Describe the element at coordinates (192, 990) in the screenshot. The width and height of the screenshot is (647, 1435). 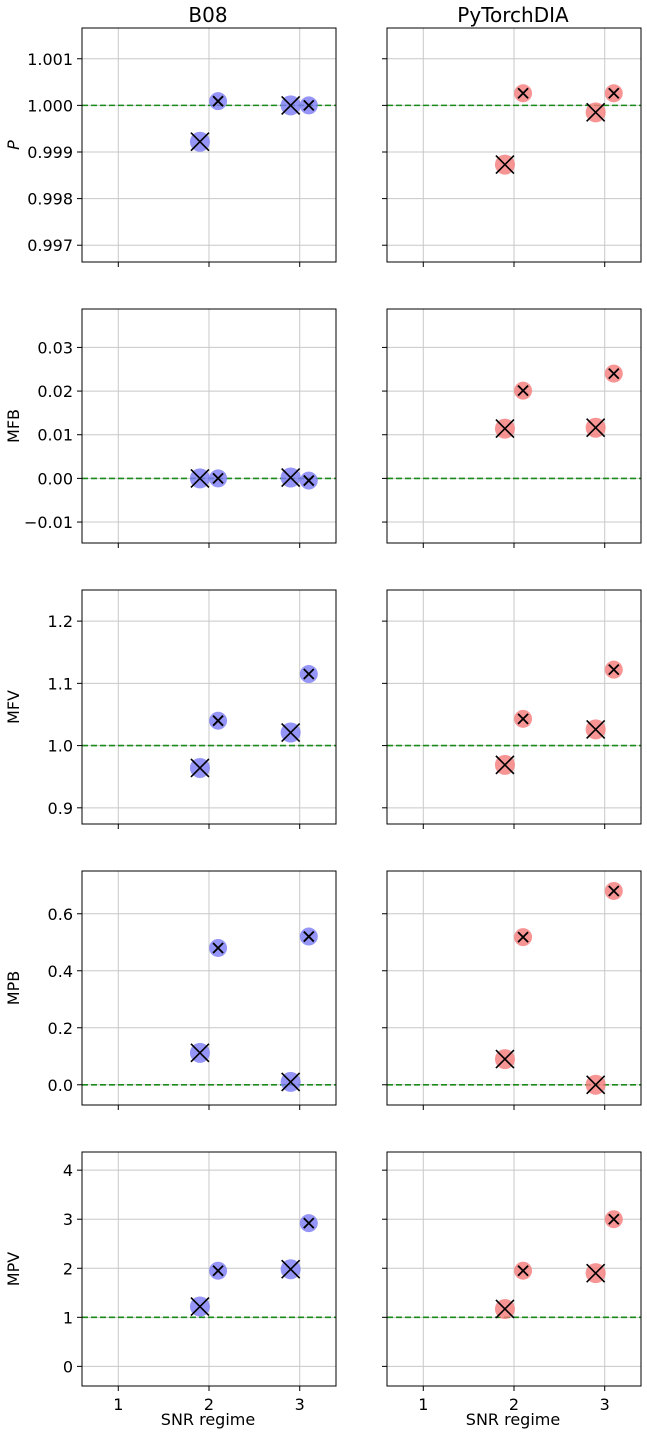
I see `panel-mpb-b08: 0.0 0.2 0.4 0.6` at that location.